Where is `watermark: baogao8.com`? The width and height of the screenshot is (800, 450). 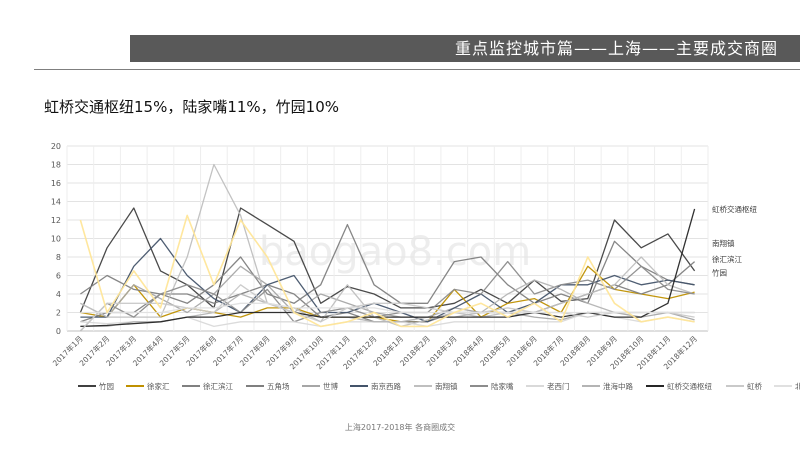
watermark: baogao8.com is located at coordinates (395, 252).